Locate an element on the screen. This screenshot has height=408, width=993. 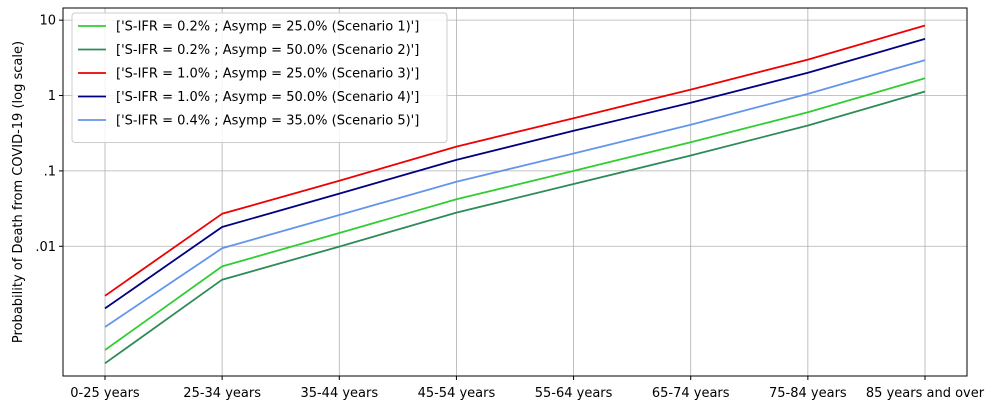
x-tick-label: 25-34 years is located at coordinates (222, 393).